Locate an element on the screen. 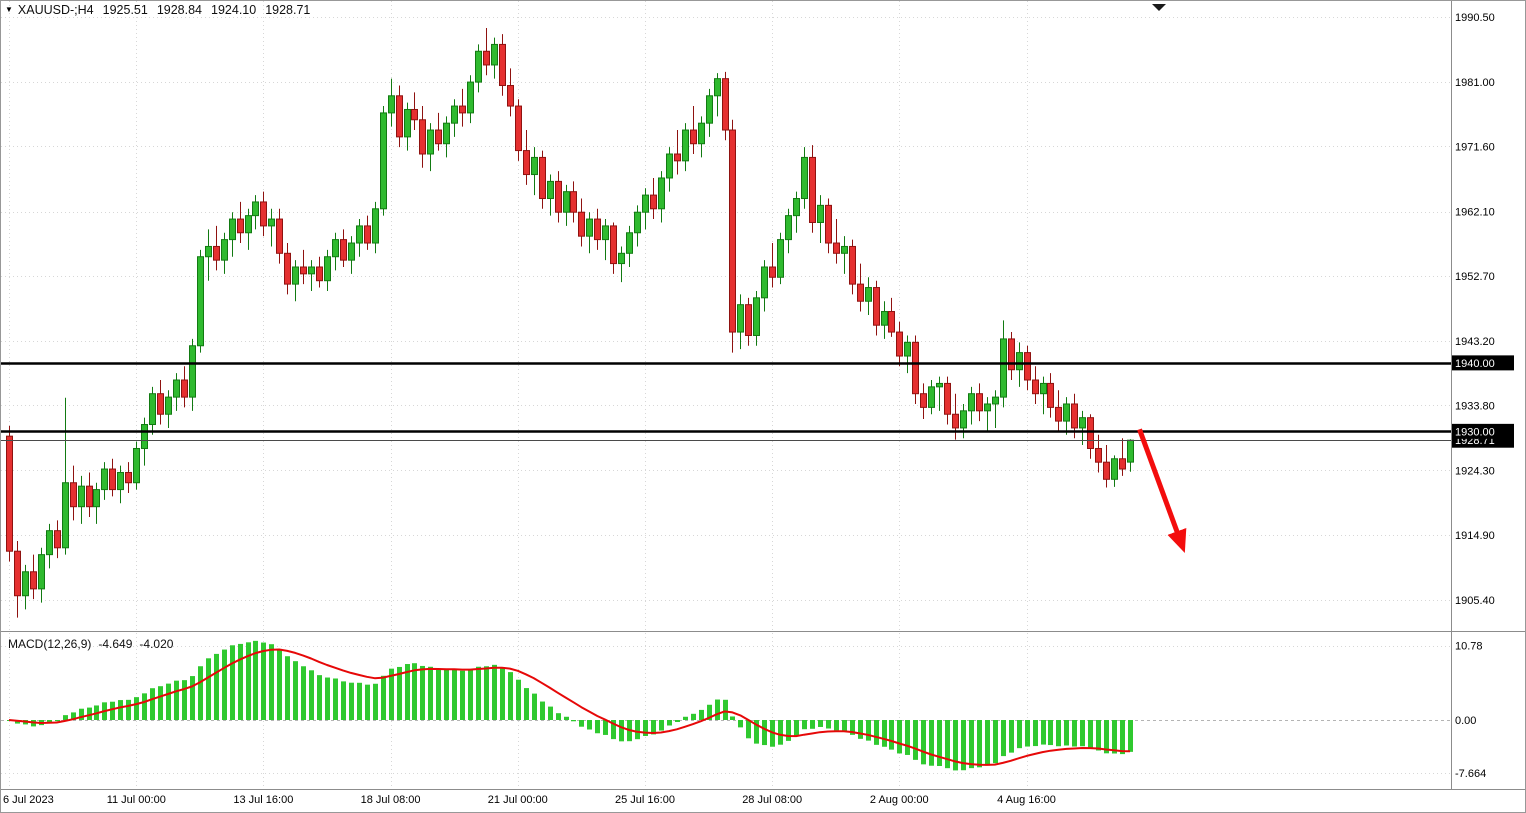 The height and width of the screenshot is (813, 1526). symbol-dropdown-icon: ▼ is located at coordinates (9, 9).